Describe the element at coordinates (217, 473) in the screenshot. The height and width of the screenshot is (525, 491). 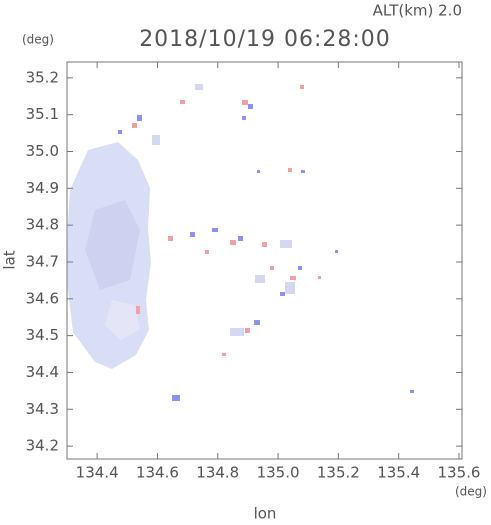
I see `x-tick-label: 134.8` at that location.